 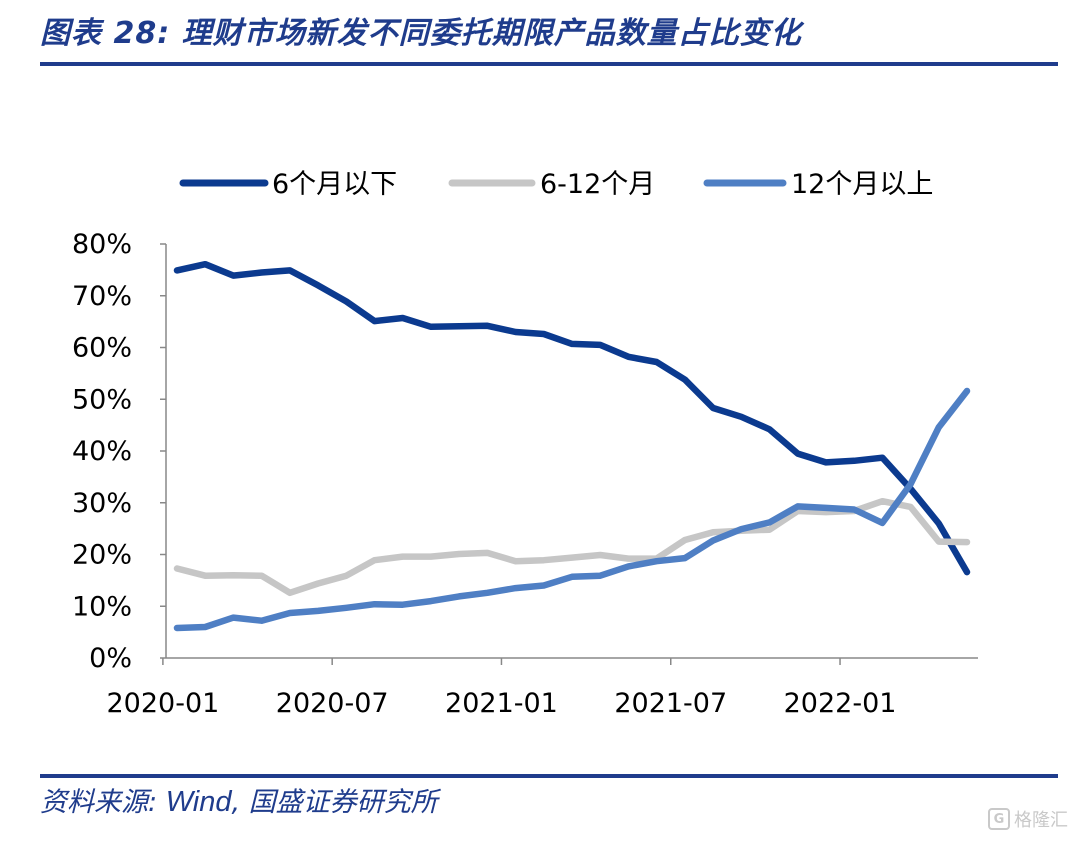 What do you see at coordinates (334, 802) in the screenshot?
I see `source-rest: , 国盛证券研究所` at bounding box center [334, 802].